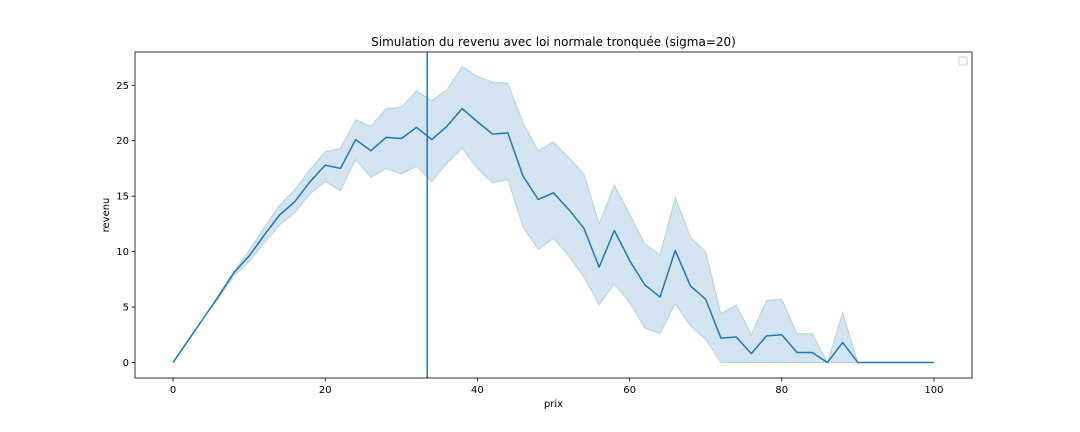 This screenshot has height=432, width=1080. Describe the element at coordinates (122, 197) in the screenshot. I see `y-tick-label: 15` at that location.